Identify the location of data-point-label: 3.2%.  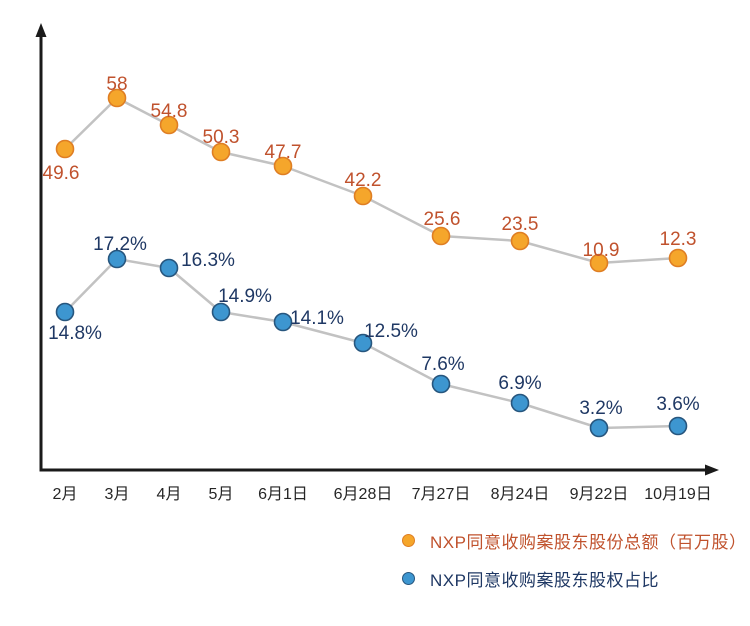
(600, 408).